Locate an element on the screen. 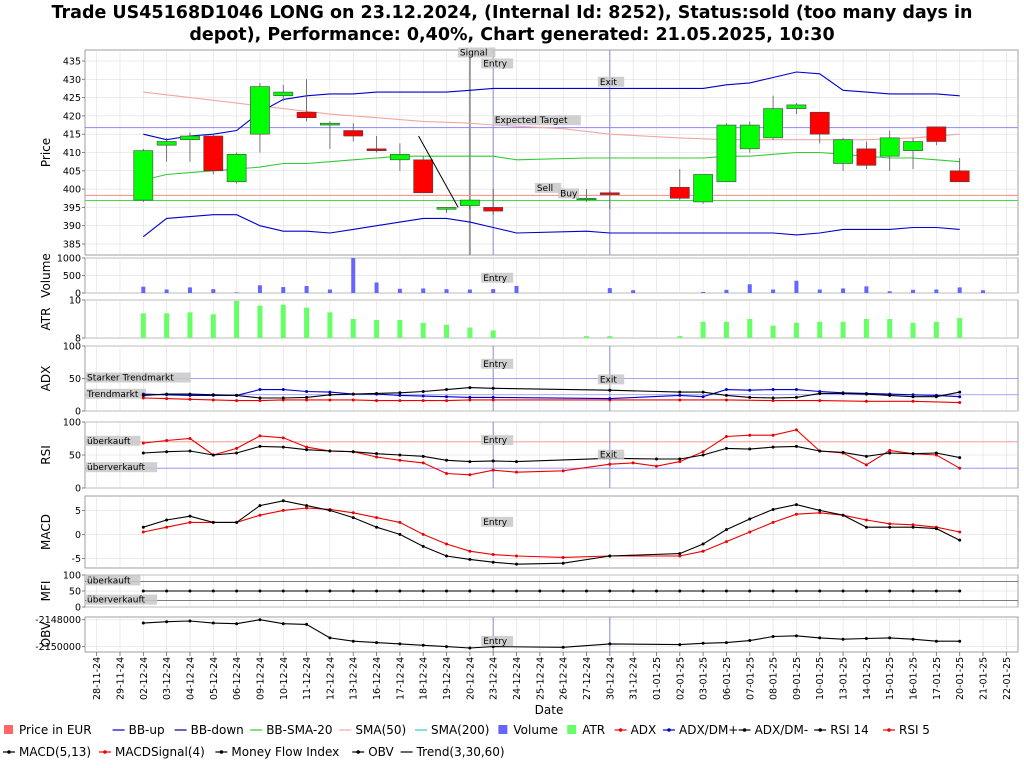 Image resolution: width=1024 pixels, height=768 pixels. x-tick-label: 01-01-25 is located at coordinates (657, 678).